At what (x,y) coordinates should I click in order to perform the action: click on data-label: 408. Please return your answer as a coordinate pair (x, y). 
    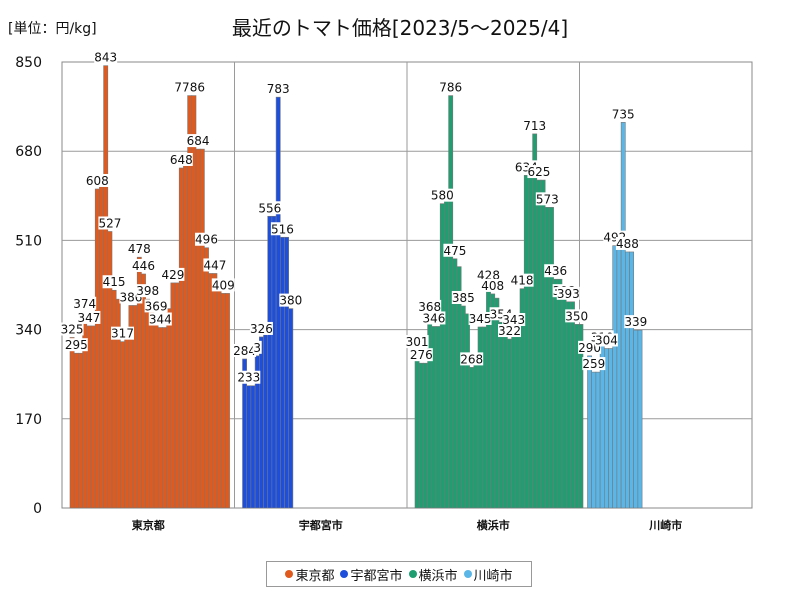
    Looking at the image, I should click on (492, 286).